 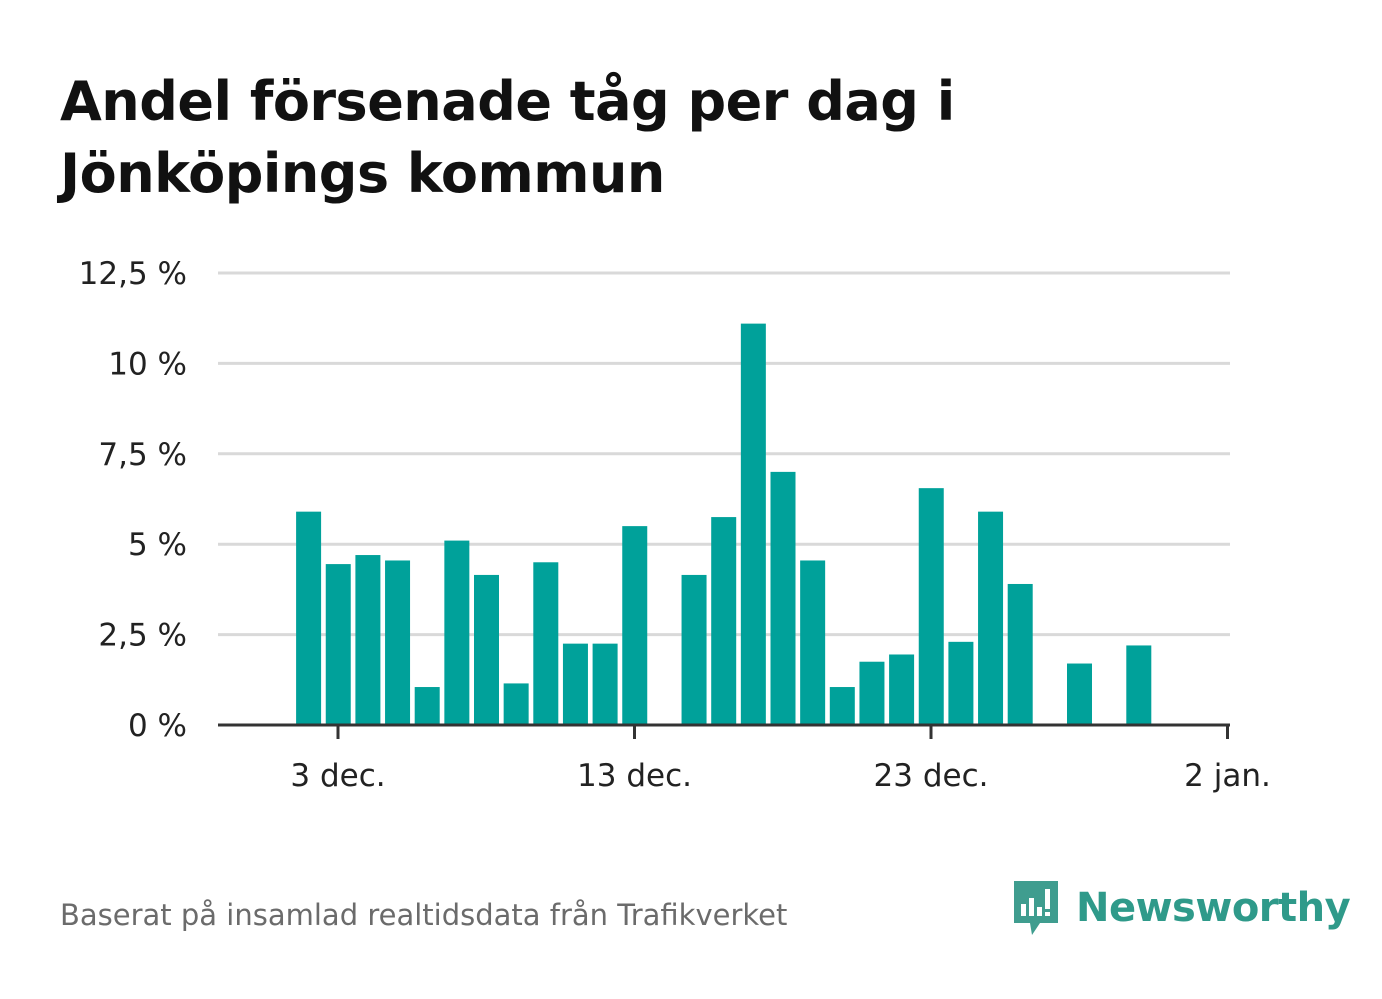 What do you see at coordinates (1227, 776) in the screenshot?
I see `x-tick-label: 2 jan.` at bounding box center [1227, 776].